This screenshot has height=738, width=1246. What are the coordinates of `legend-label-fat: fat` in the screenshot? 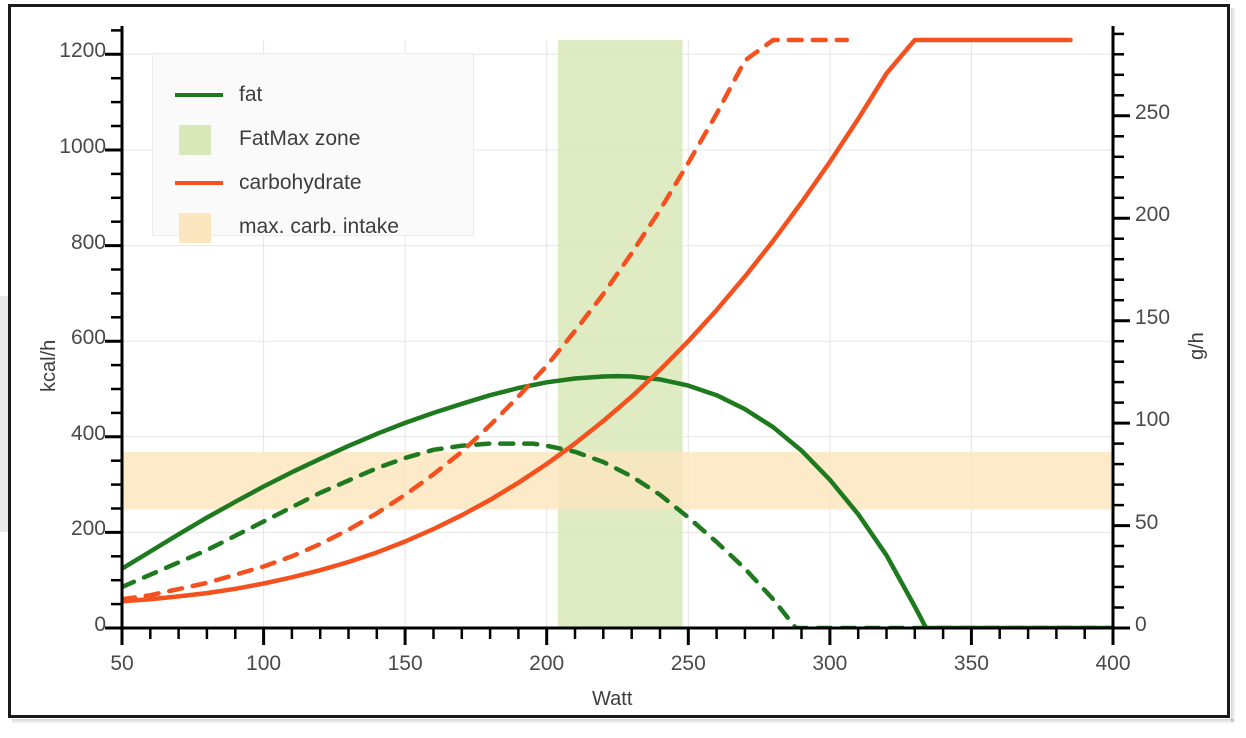 It's located at (251, 94).